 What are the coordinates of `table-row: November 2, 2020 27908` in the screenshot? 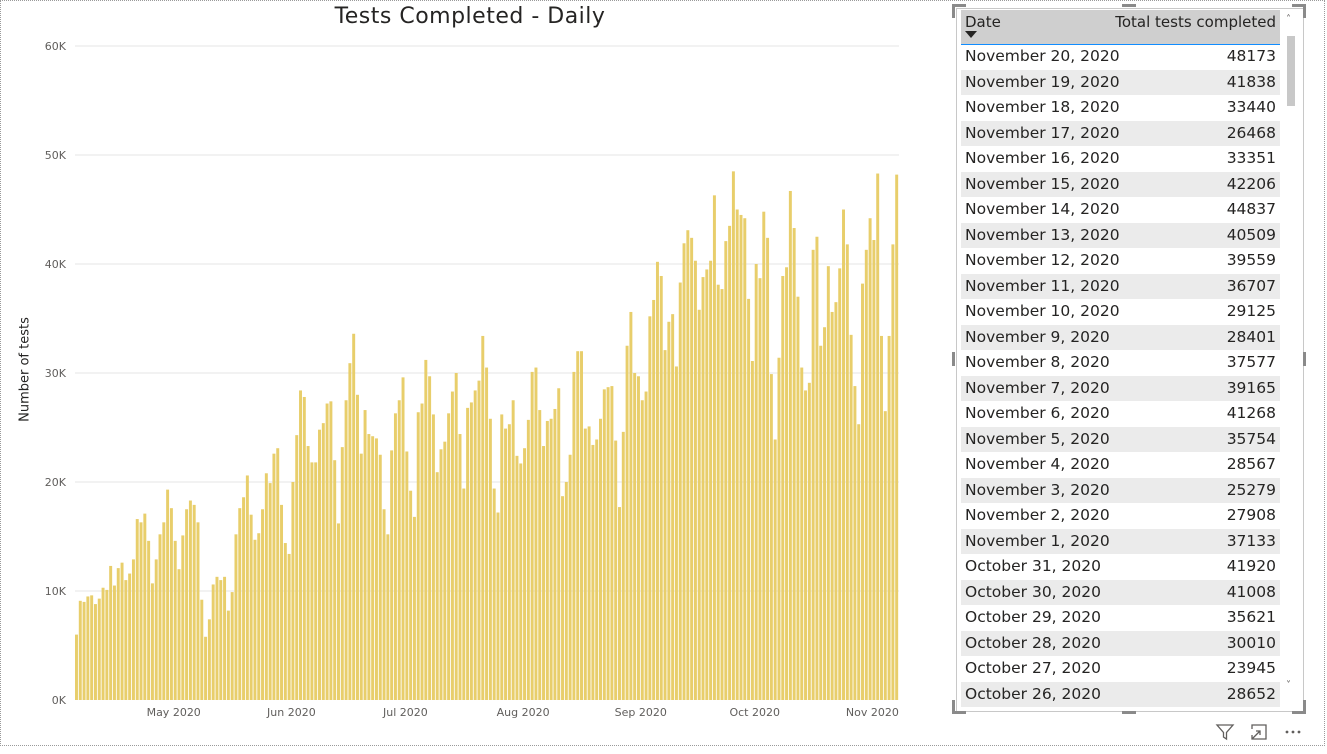 It's located at (1120, 516).